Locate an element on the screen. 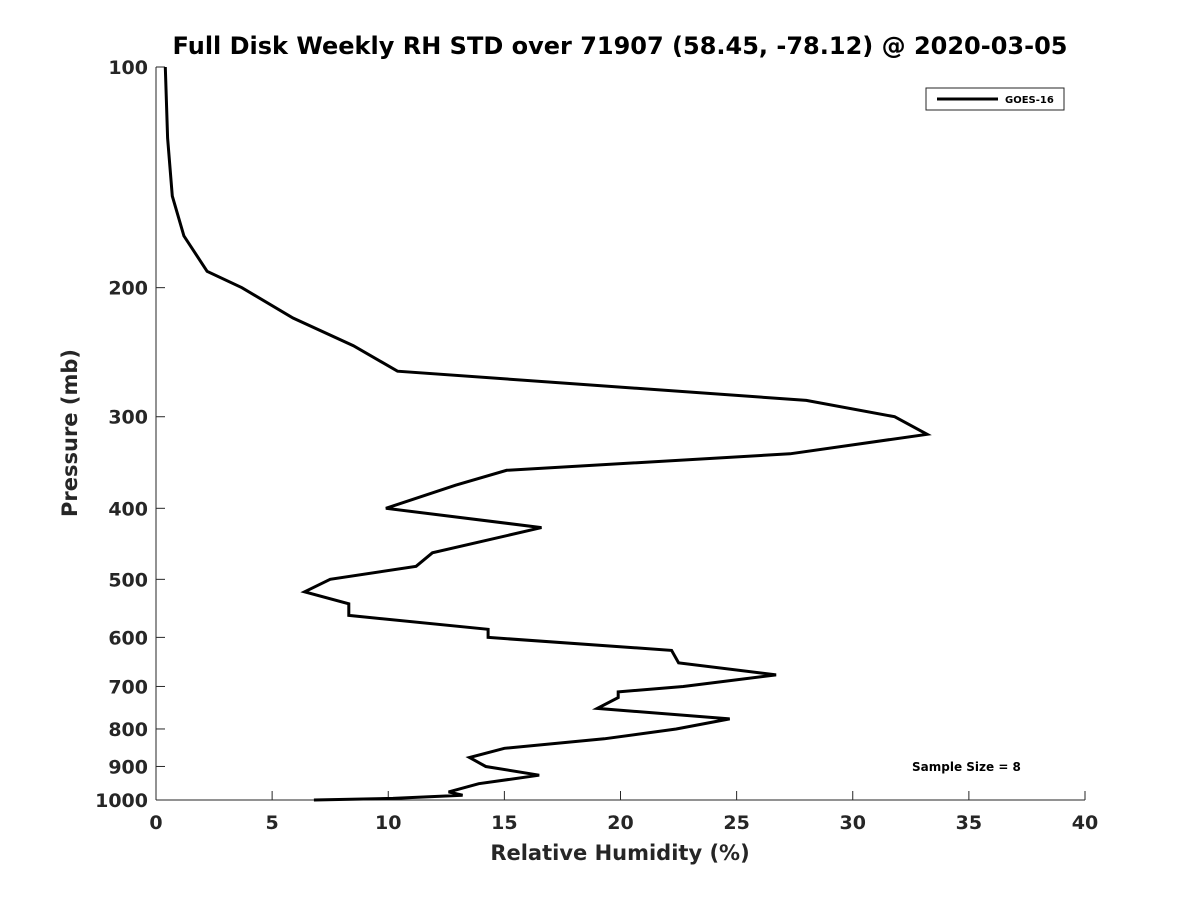 This screenshot has height=900, width=1200. x-tick-label: 15 is located at coordinates (504, 823).